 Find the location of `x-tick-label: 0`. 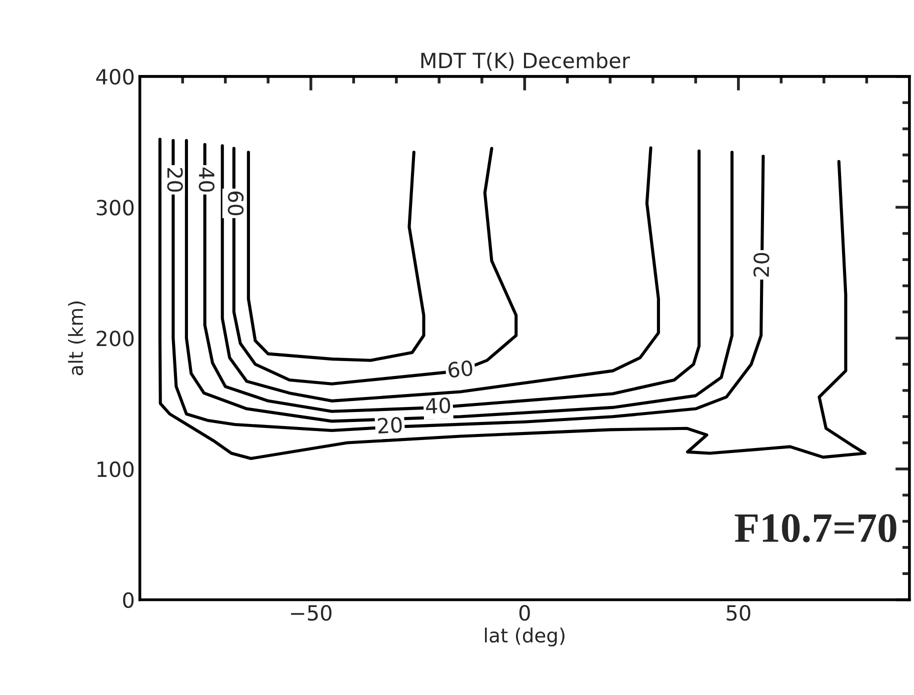

x-tick-label: 0 is located at coordinates (524, 613).